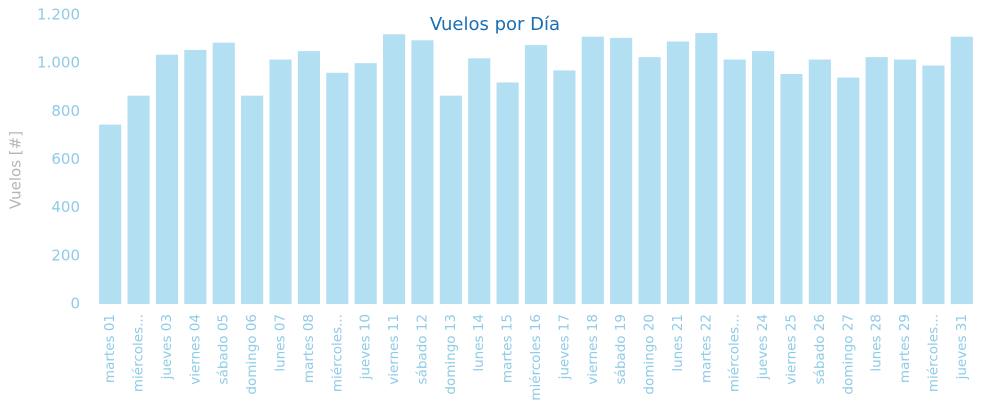  Describe the element at coordinates (564, 347) in the screenshot. I see `x-tick-label: jueves 17` at that location.